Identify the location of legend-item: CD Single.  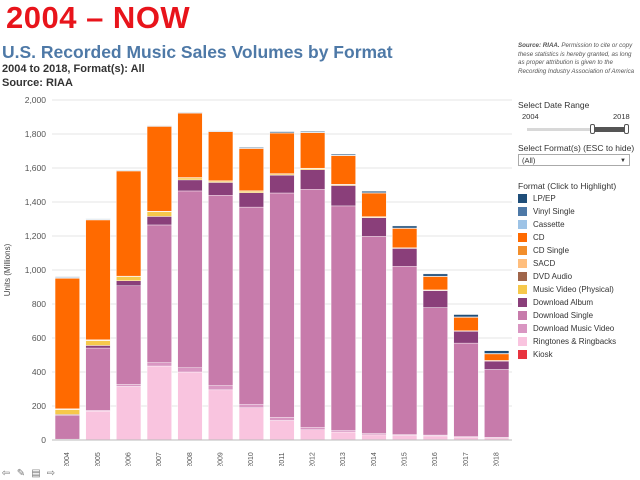
(567, 250).